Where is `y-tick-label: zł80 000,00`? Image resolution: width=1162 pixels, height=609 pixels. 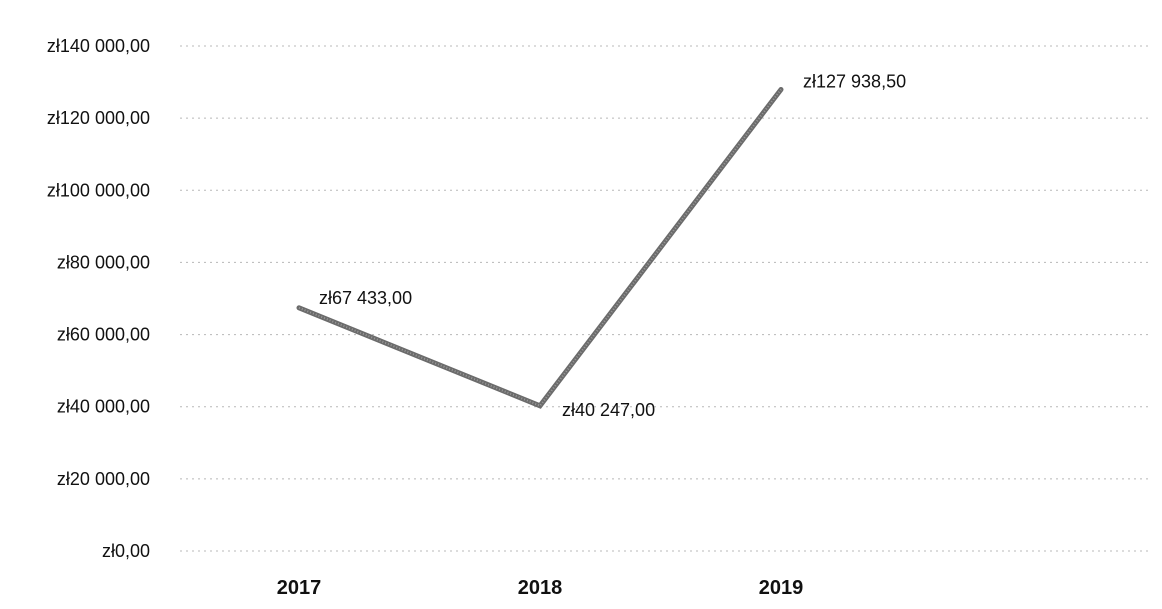 y-tick-label: zł80 000,00 is located at coordinates (103, 262).